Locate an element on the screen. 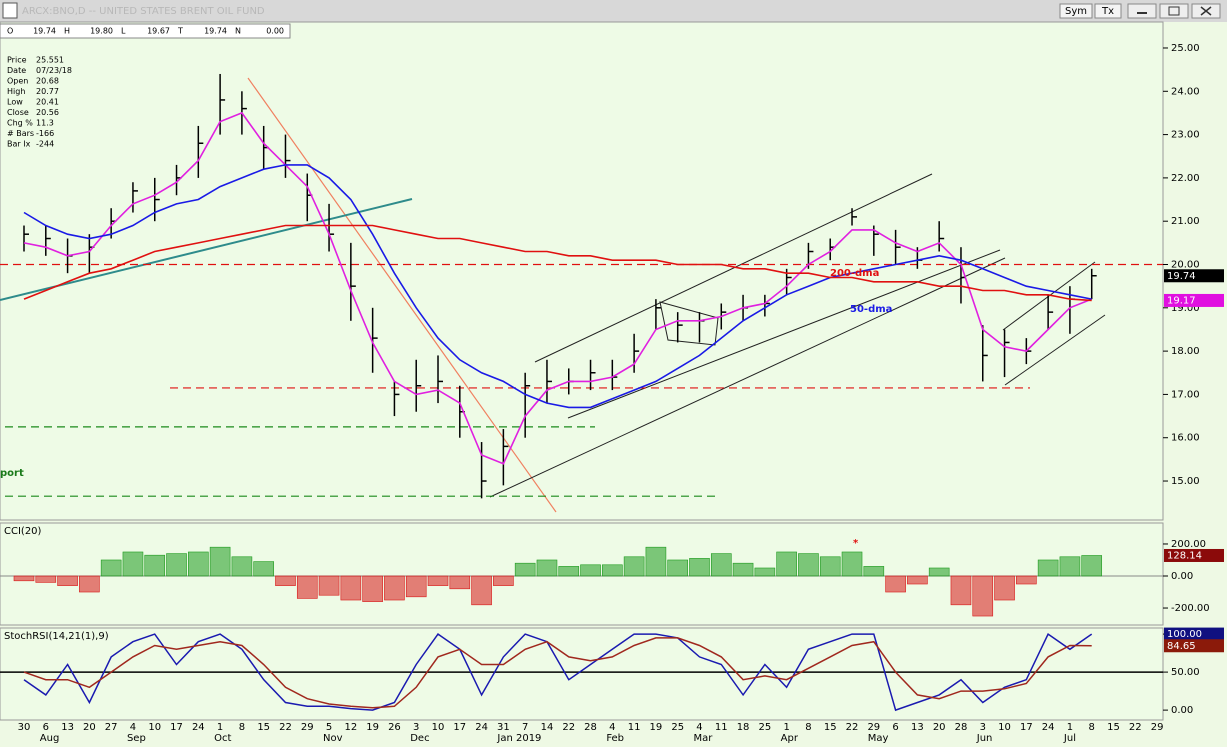  tx-button is located at coordinates (1108, 11).